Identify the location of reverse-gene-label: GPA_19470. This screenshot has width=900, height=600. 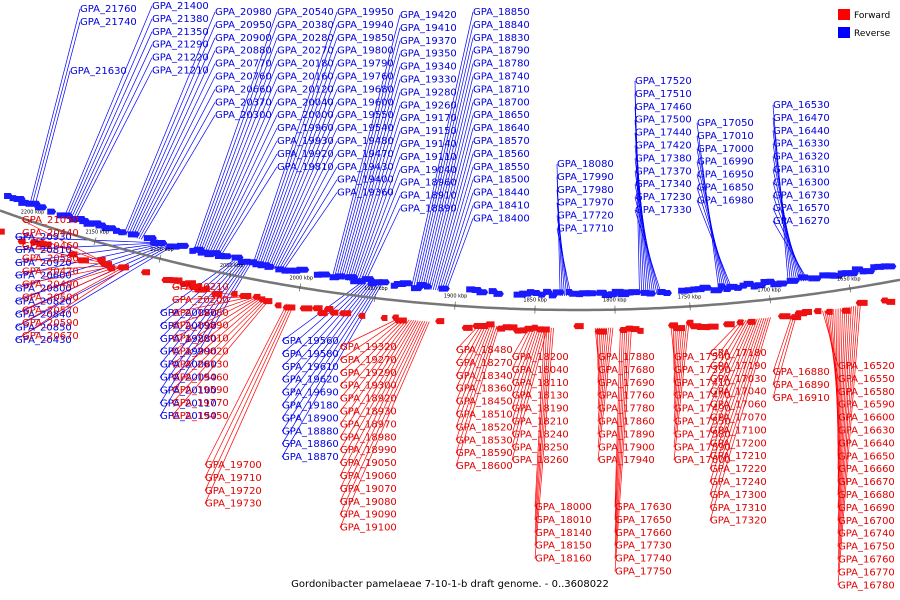
(365, 154).